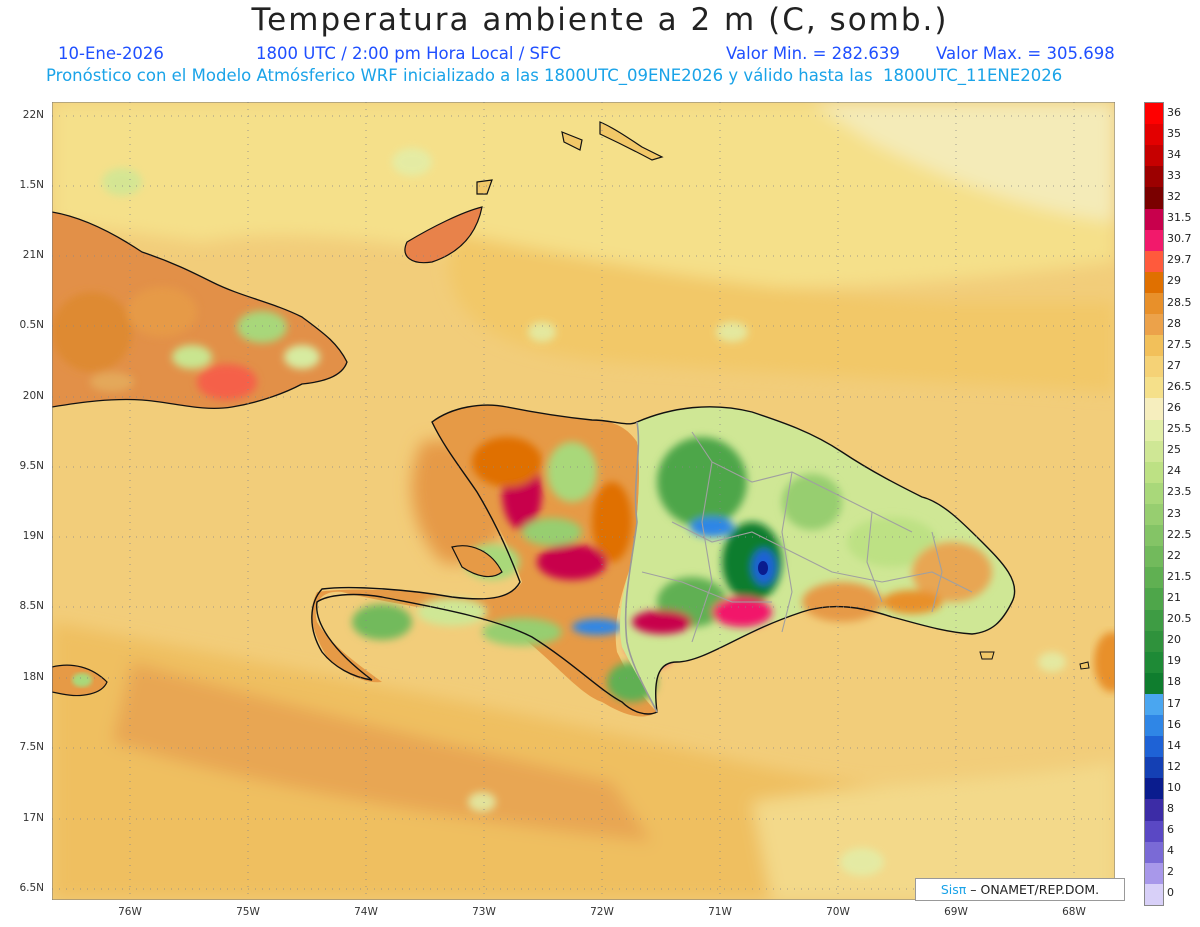 This screenshot has height=927, width=1200. What do you see at coordinates (1174, 597) in the screenshot?
I see `colorbar-label: 21` at bounding box center [1174, 597].